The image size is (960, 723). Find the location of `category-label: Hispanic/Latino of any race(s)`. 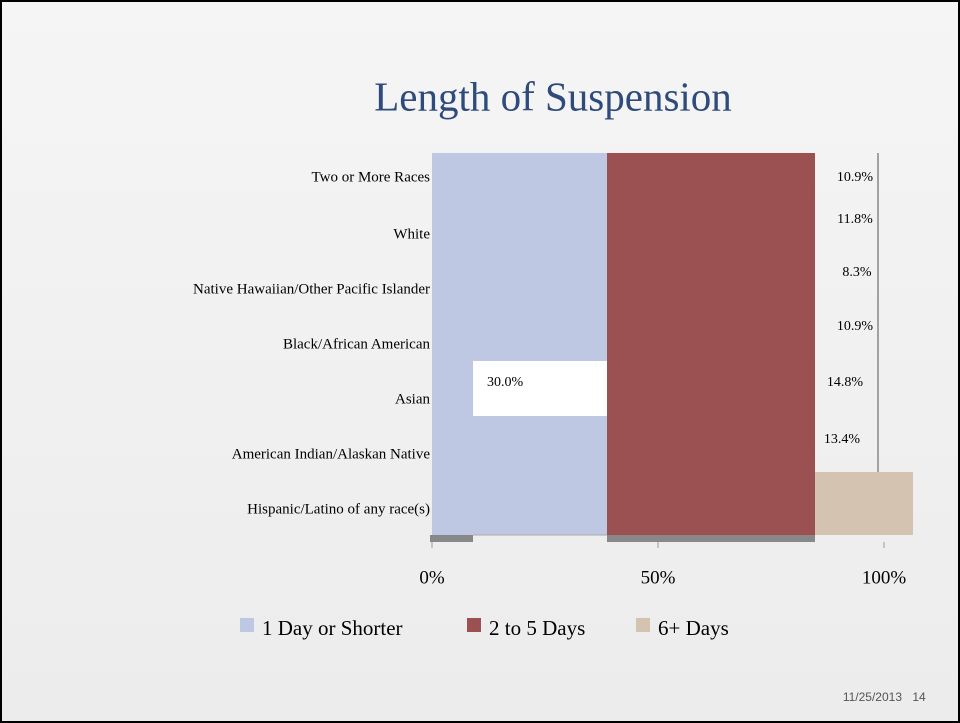

category-label: Hispanic/Latino of any race(s) is located at coordinates (338, 509).